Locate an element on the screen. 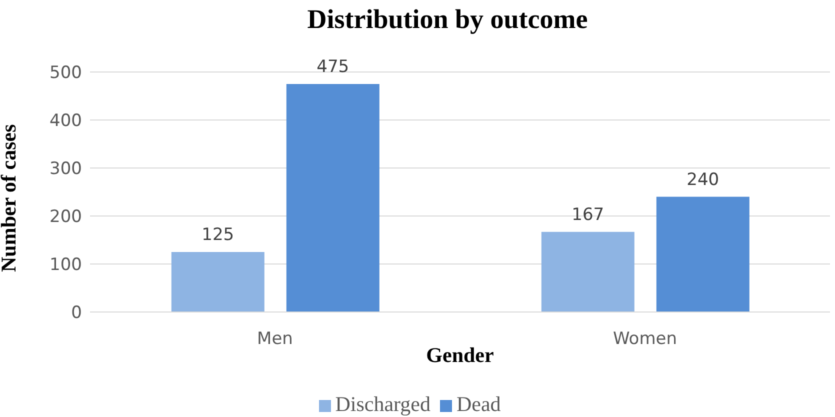 This screenshot has height=417, width=835. y-tick-label: 0 is located at coordinates (76, 313).